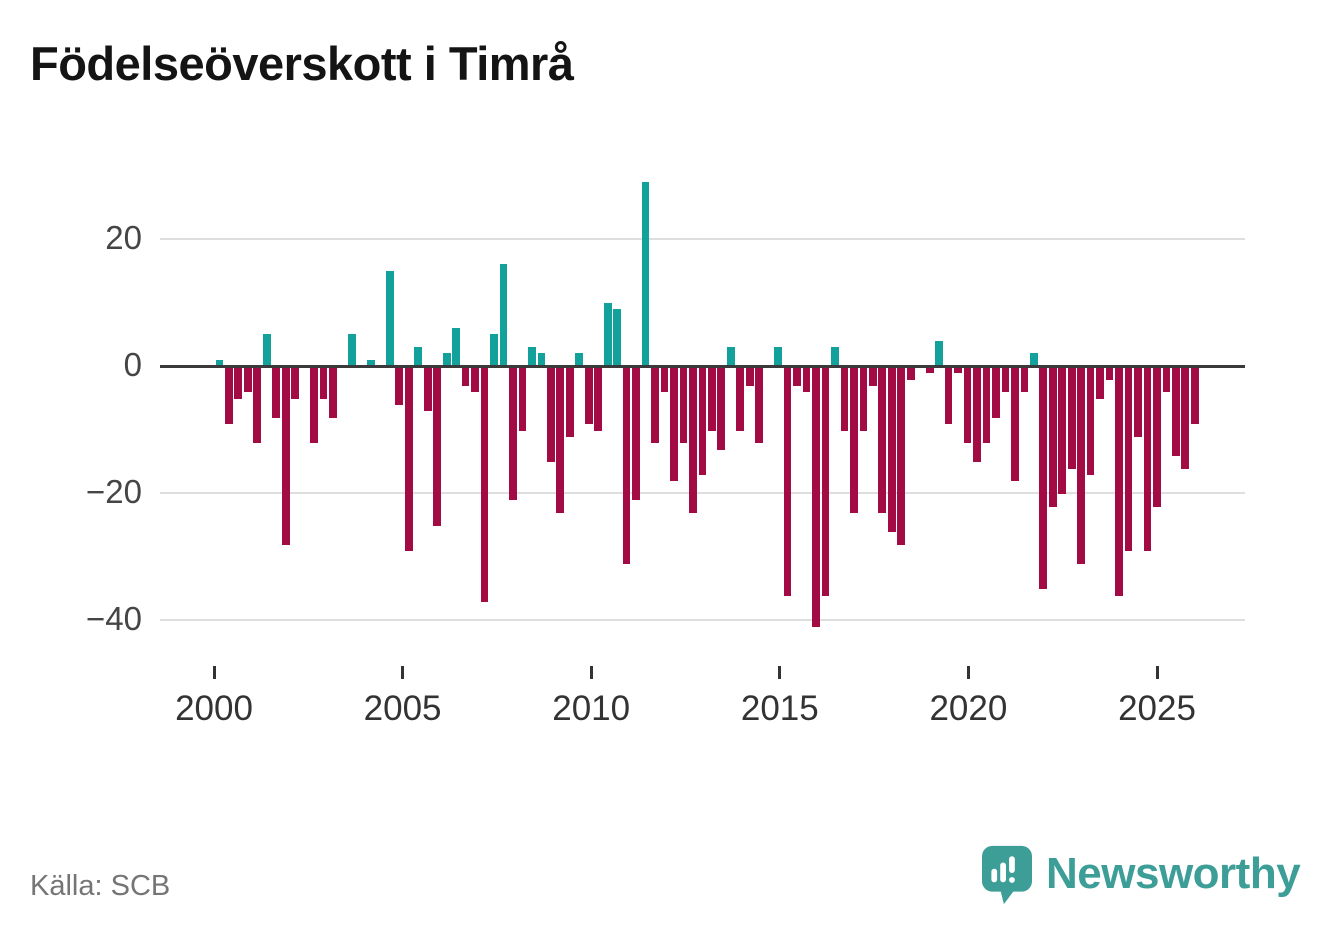  Describe the element at coordinates (314, 405) in the screenshot. I see `bar-2002-q3` at that location.